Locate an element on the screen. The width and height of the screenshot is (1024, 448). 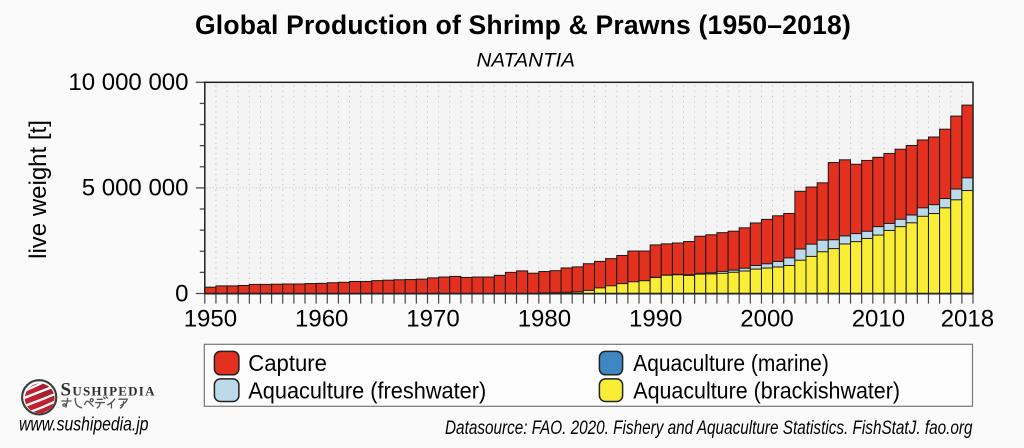
svg-text: 5 000 000 is located at coordinates (135, 188).